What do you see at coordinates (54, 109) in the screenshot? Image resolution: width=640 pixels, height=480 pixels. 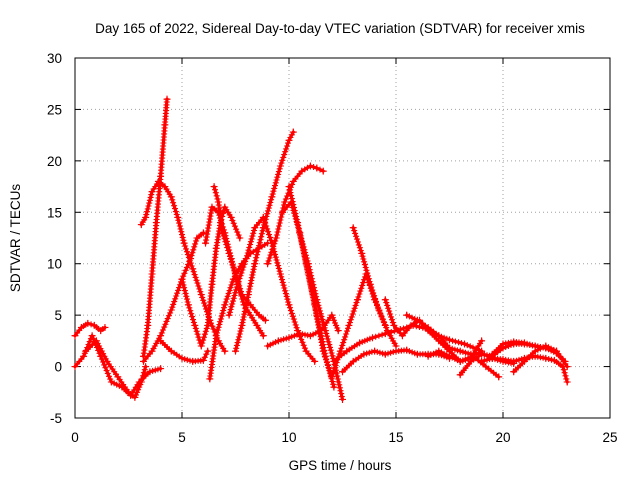 I see `y-tick-label: 25` at bounding box center [54, 109].